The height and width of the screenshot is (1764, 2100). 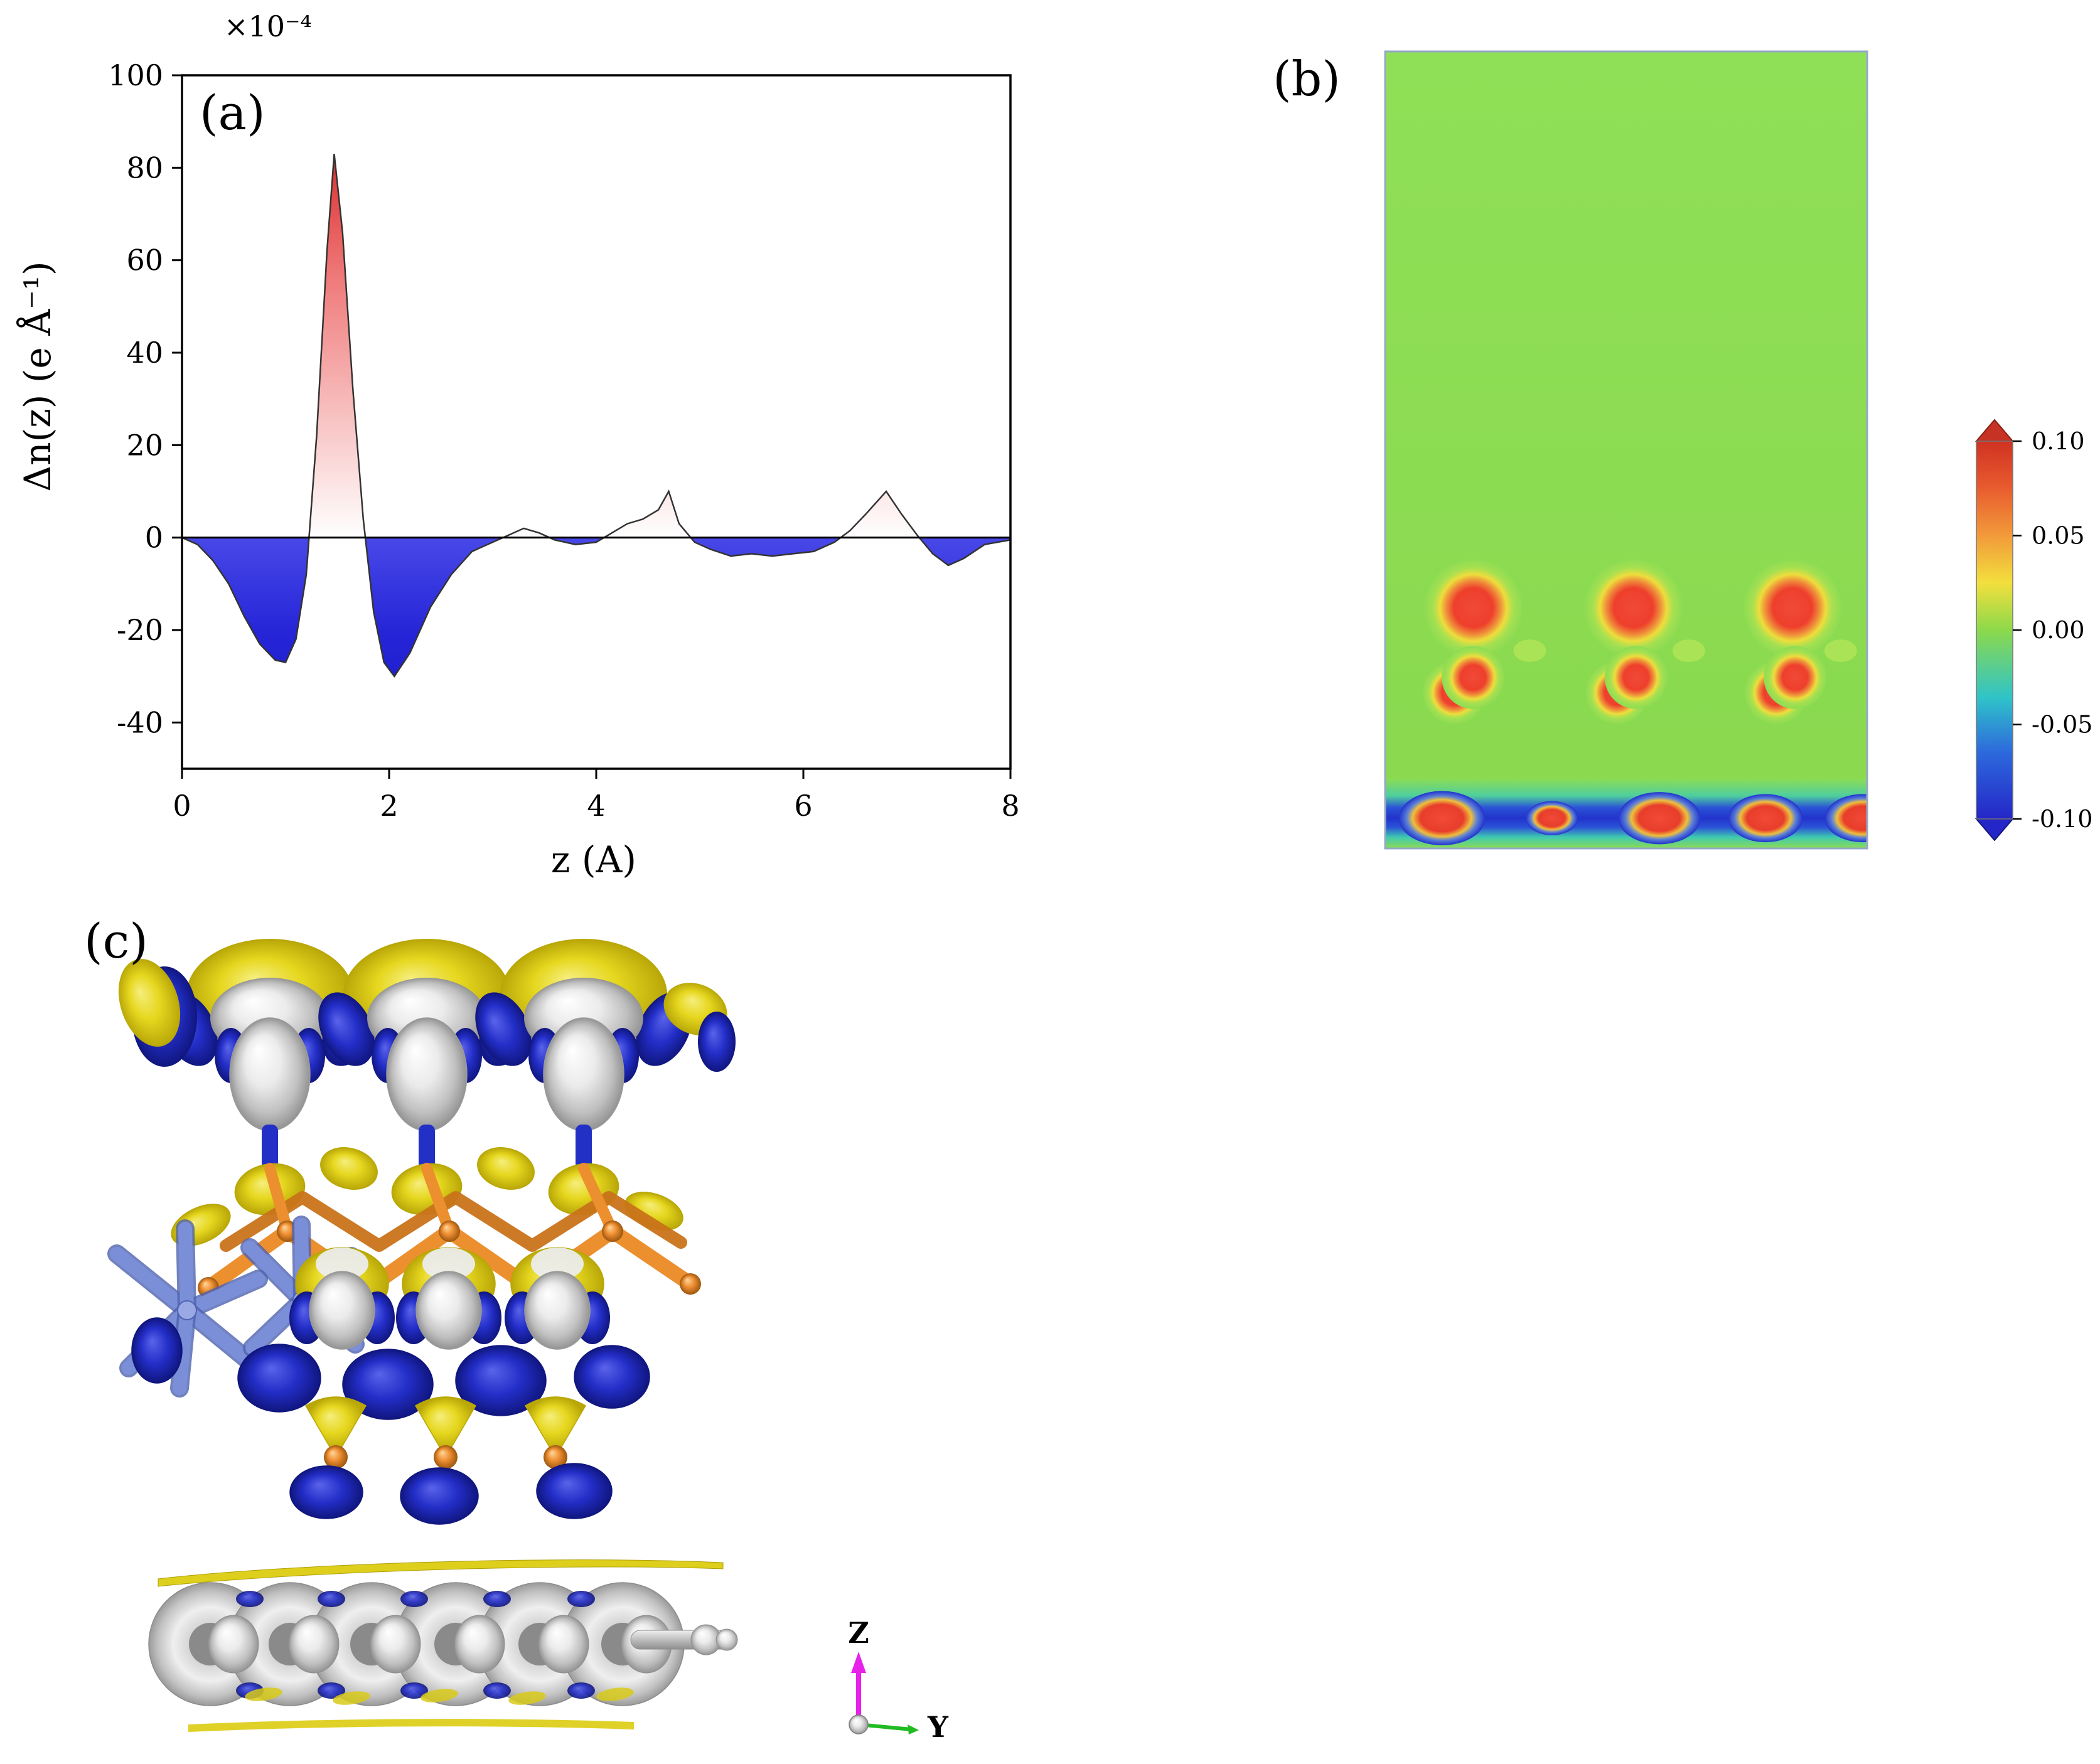 What do you see at coordinates (803, 806) in the screenshot?
I see `x-tick-label: 6` at bounding box center [803, 806].